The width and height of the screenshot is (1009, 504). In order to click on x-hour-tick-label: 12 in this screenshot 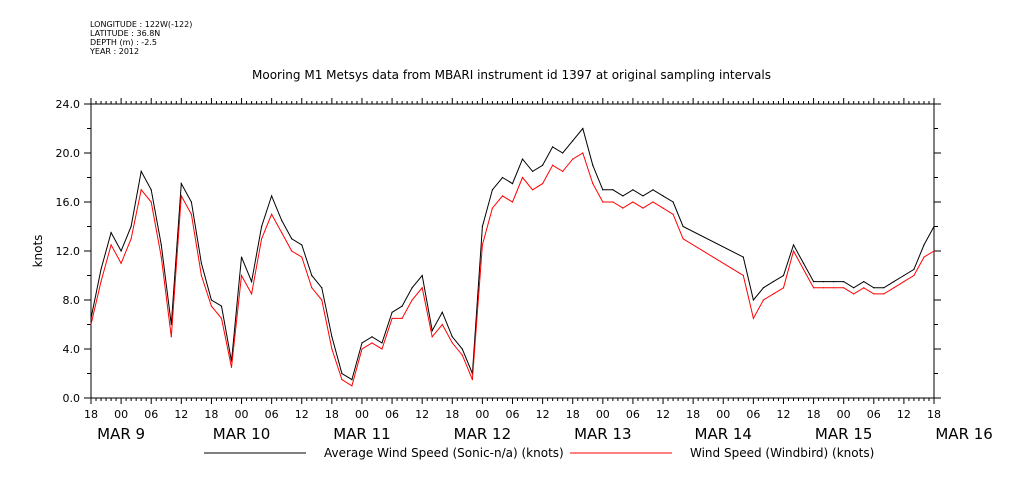, I will do `click(302, 414)`.